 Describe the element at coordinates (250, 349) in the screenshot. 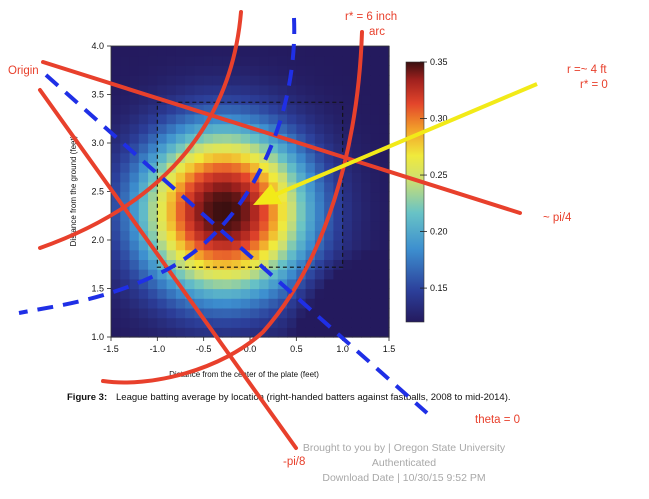

I see `x-tick-label: 0.0` at that location.